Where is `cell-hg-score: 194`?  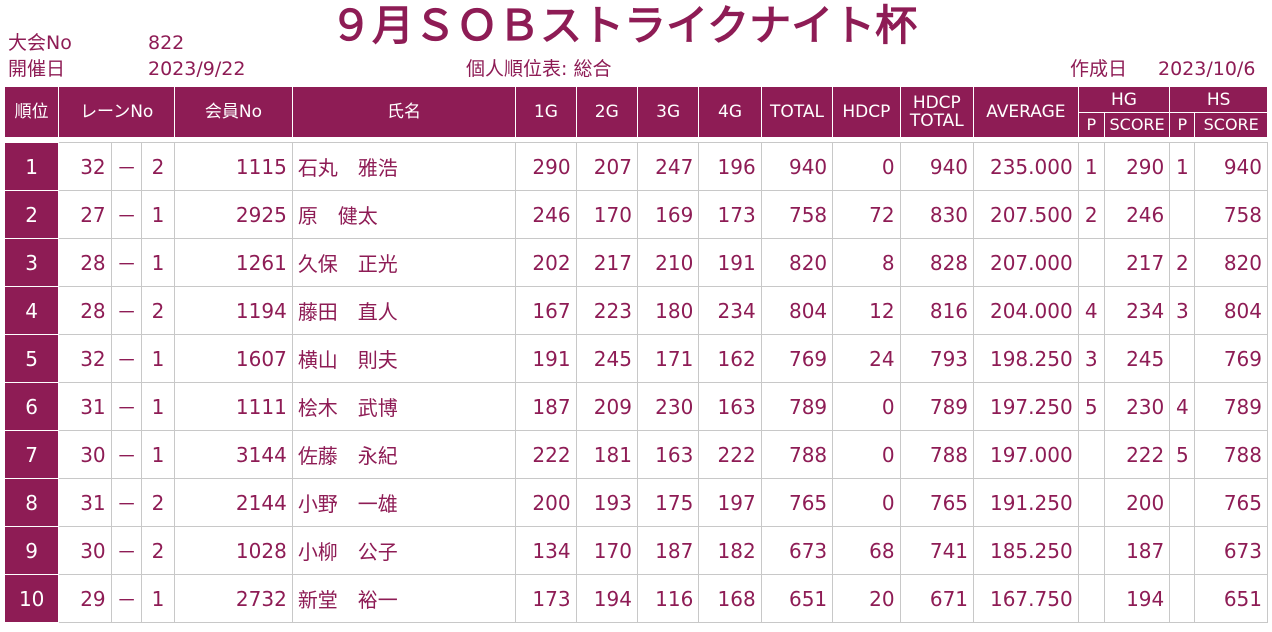 cell-hg-score: 194 is located at coordinates (1137, 598).